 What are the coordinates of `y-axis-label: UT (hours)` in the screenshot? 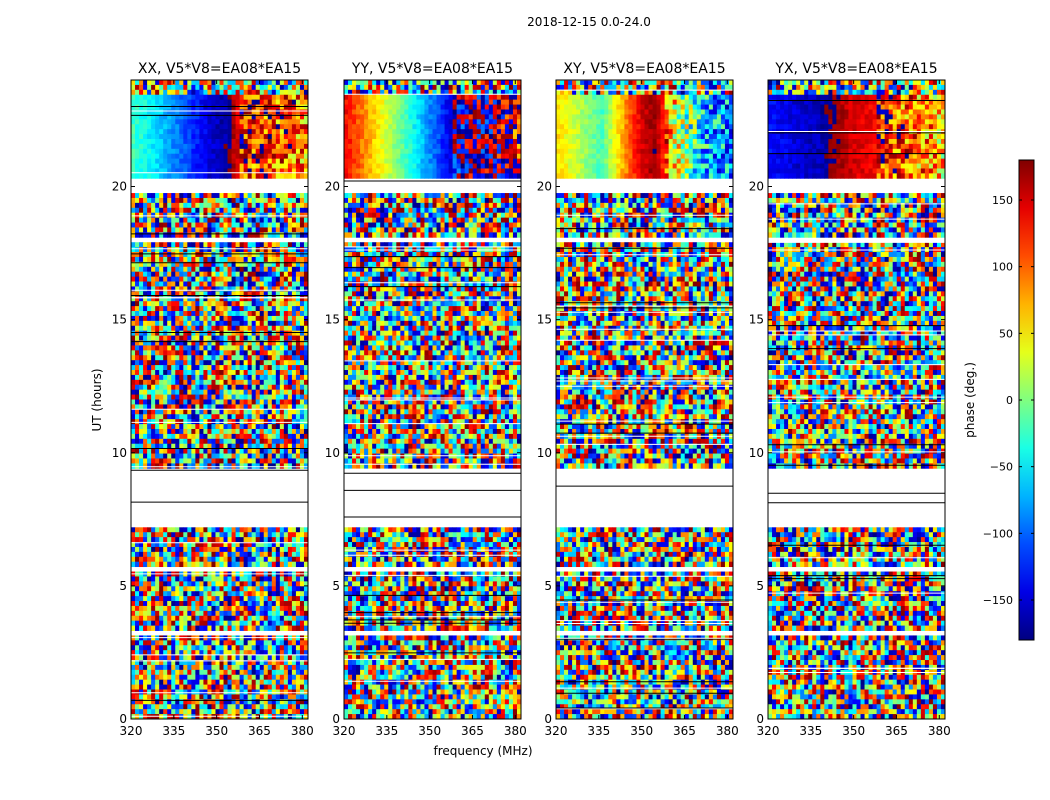 It's located at (97, 399).